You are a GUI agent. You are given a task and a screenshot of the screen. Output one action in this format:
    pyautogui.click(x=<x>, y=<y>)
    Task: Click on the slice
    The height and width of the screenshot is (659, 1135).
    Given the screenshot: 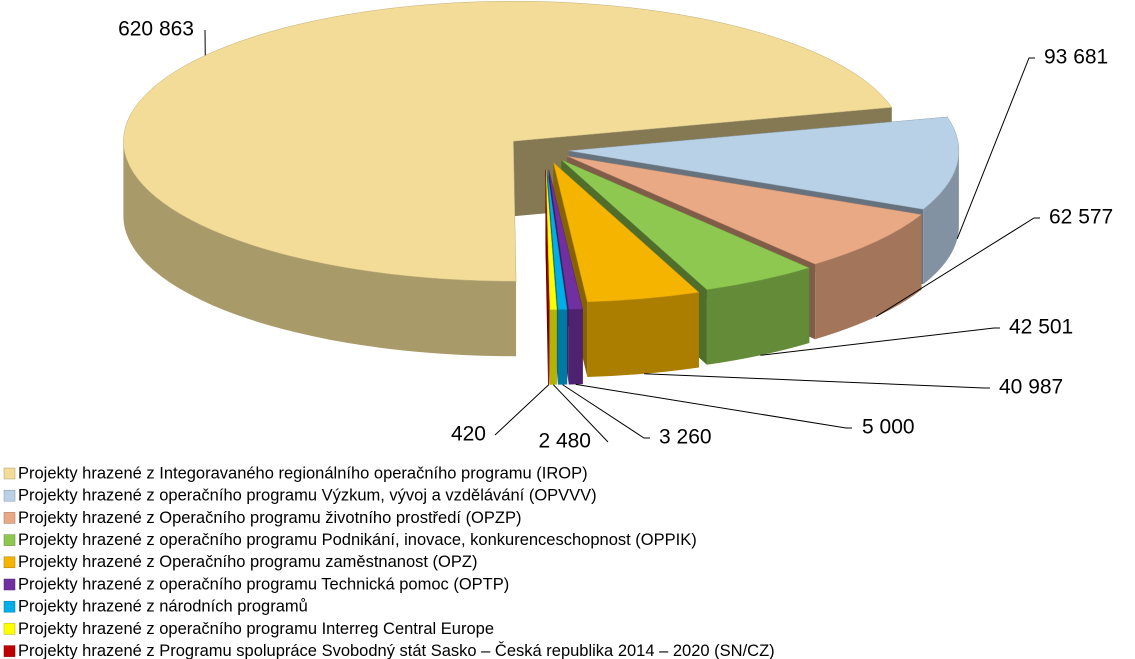 What is the action you would take?
    pyautogui.click(x=547, y=277)
    